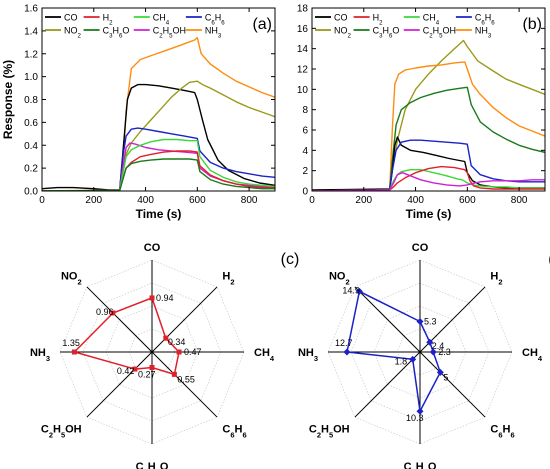  What do you see at coordinates (344, 343) in the screenshot?
I see `radar-value-label: 12.7` at bounding box center [344, 343].